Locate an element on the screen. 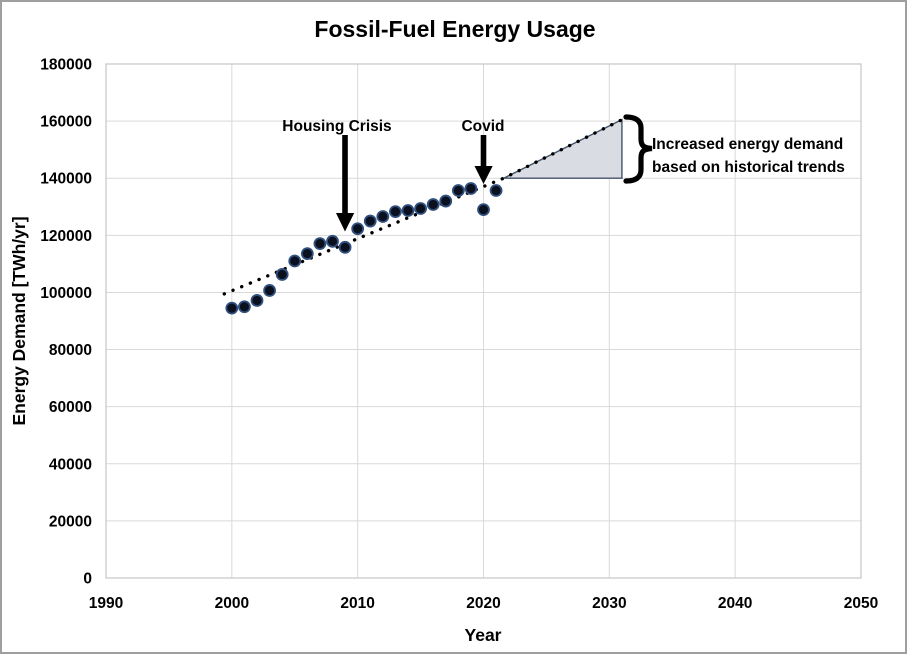  y-axis-title: Energy Demand [TWh/yr] is located at coordinates (19, 320).